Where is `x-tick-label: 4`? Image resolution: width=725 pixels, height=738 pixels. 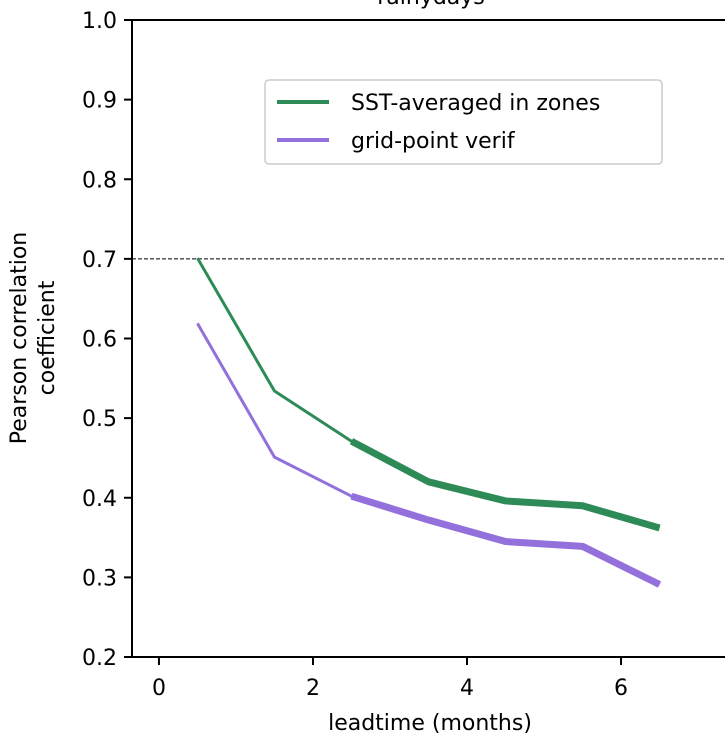
x-tick-label: 4 is located at coordinates (467, 688).